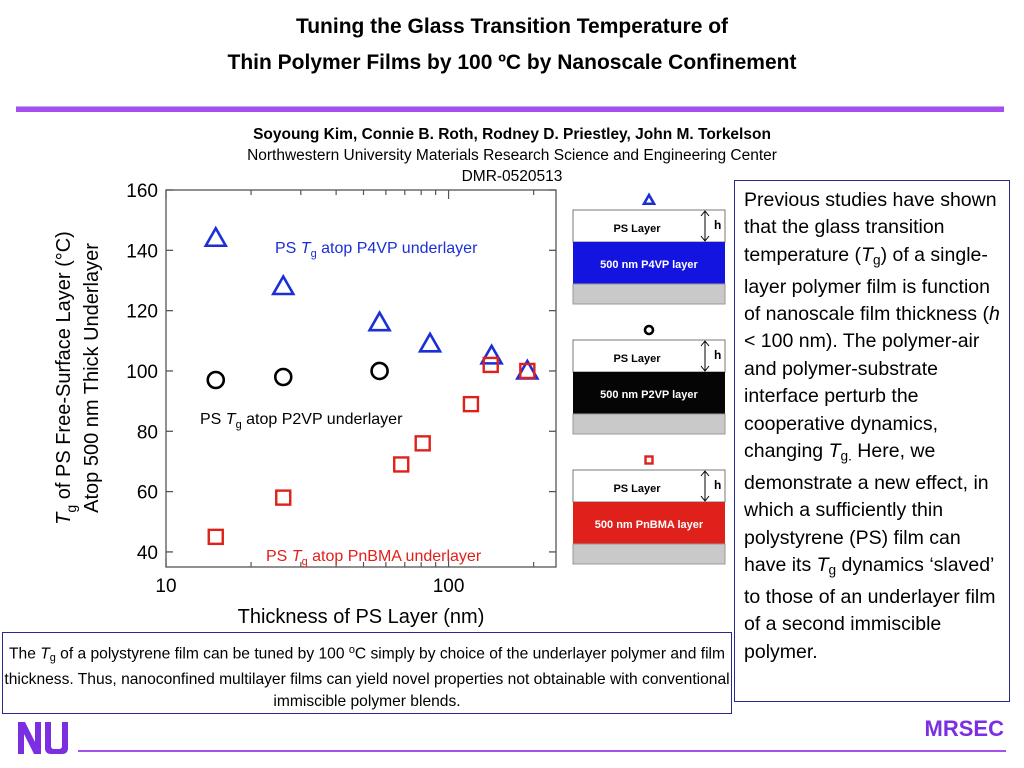 This screenshot has width=1024, height=768. Describe the element at coordinates (834, 451) in the screenshot. I see `sidebar-tg2-t: T` at that location.